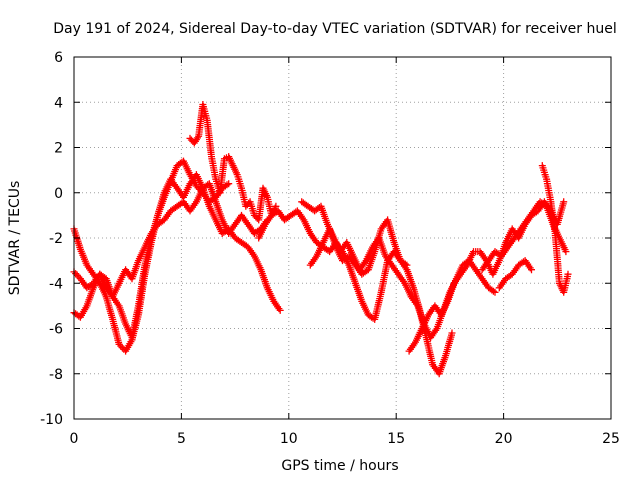 This screenshot has width=640, height=480. I want to click on x-tick-label: 0, so click(74, 439).